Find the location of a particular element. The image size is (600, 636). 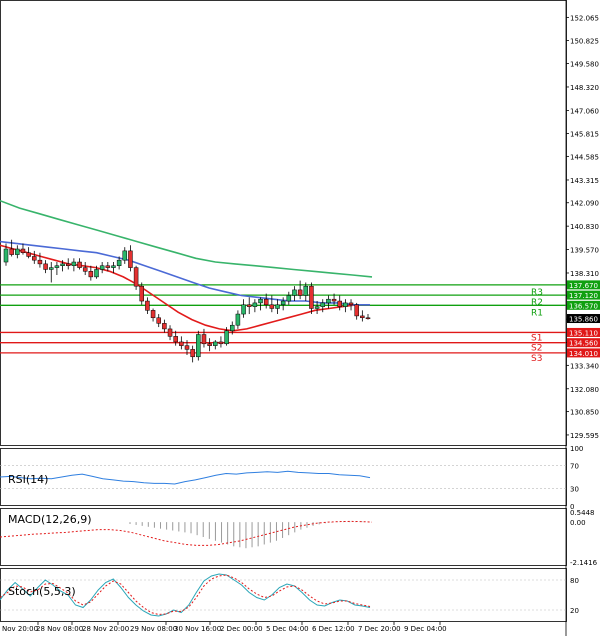

rsi-panel is located at coordinates (283, 477).